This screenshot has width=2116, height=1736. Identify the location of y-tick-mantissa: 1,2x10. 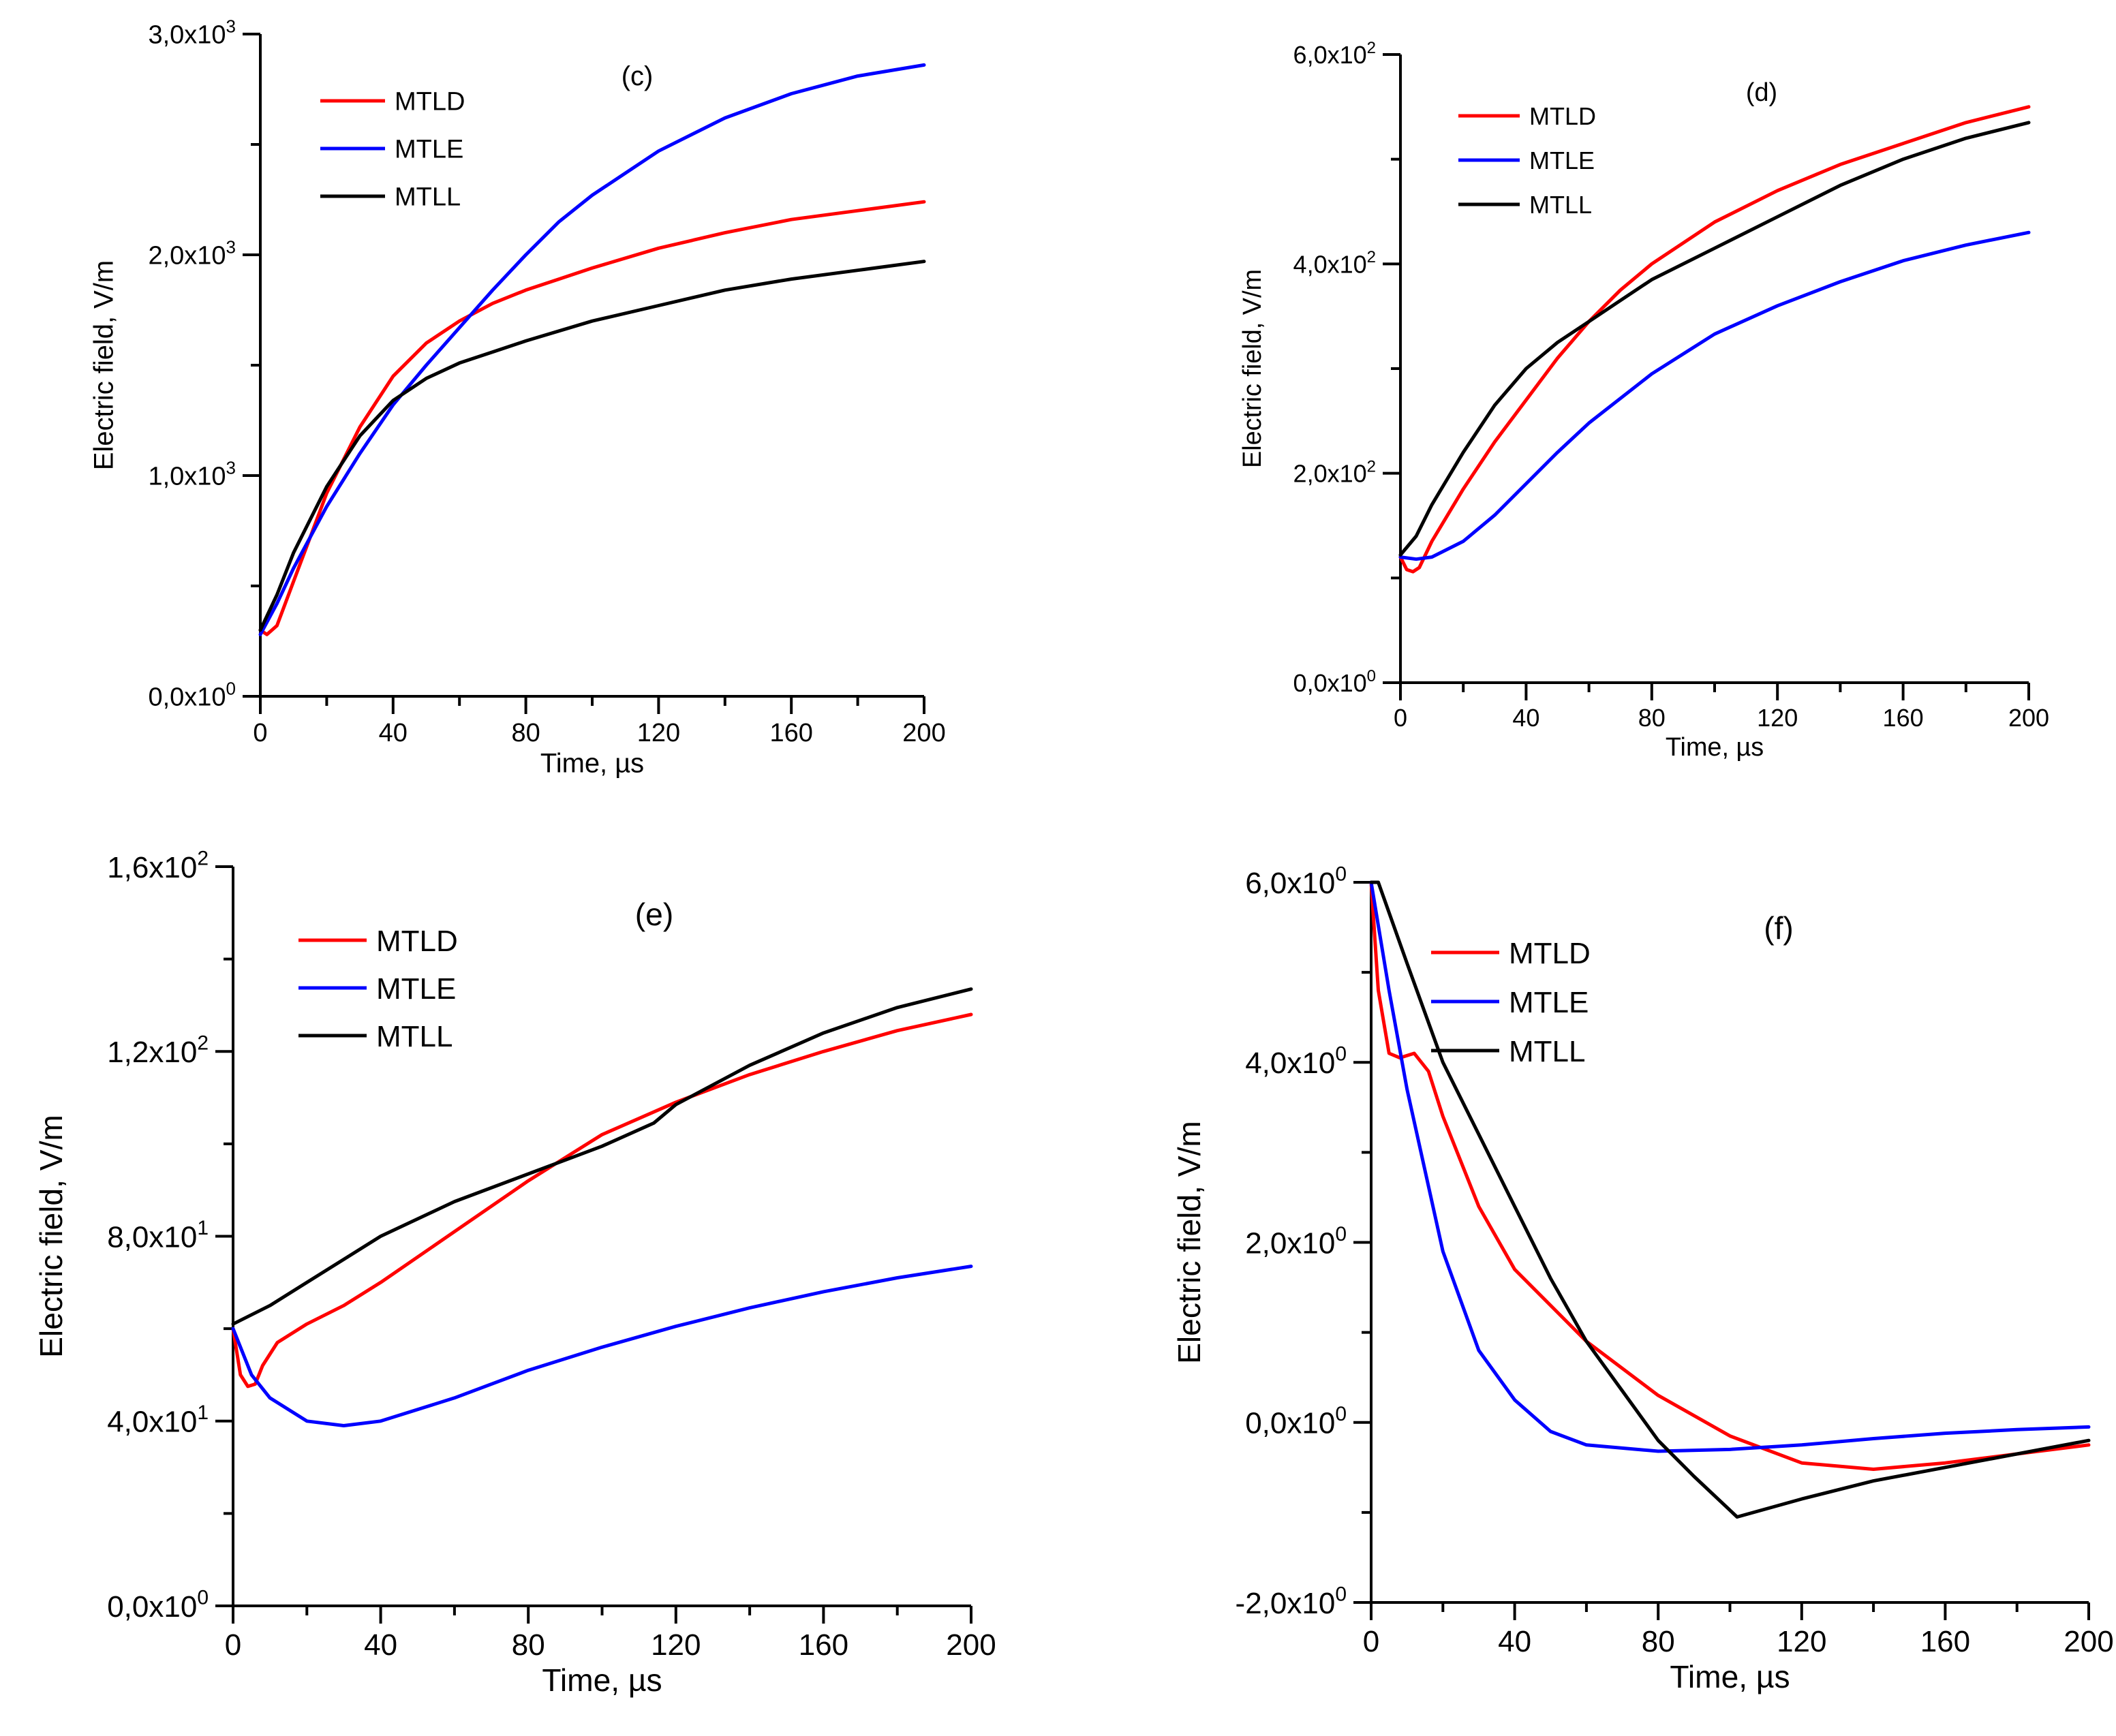
(152, 1052).